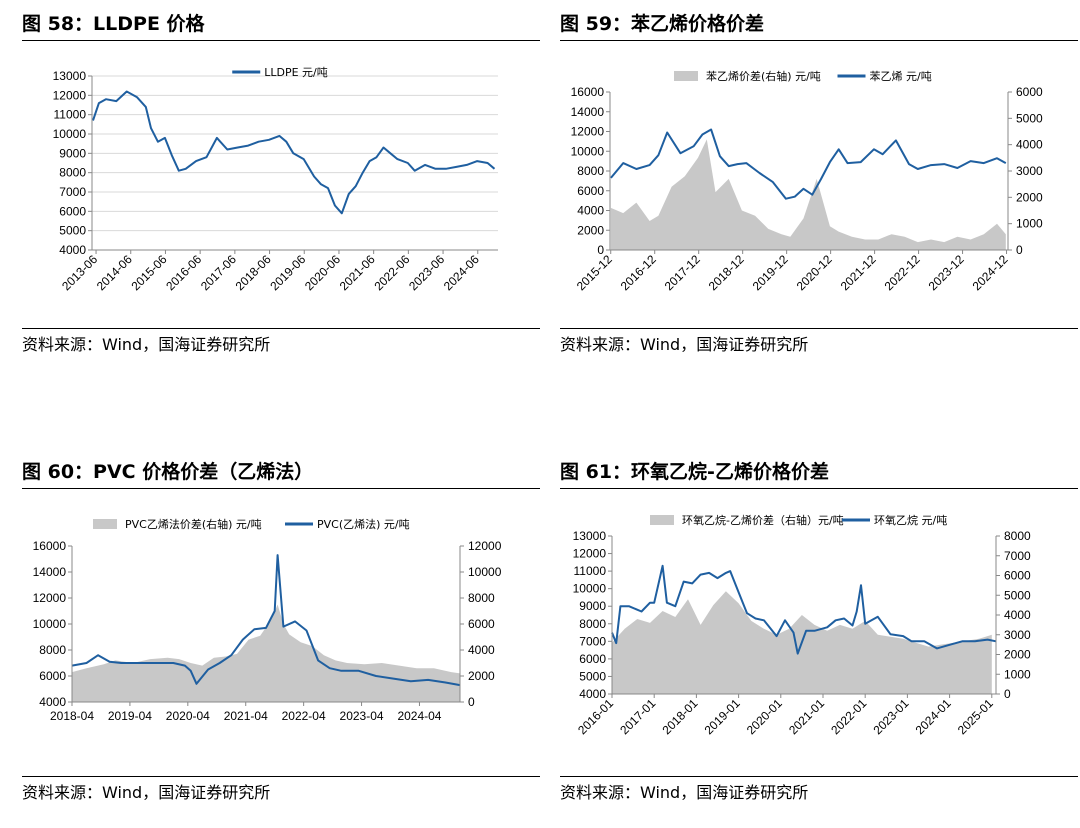  What do you see at coordinates (1017, 556) in the screenshot?
I see `right-tick-label: 7000` at bounding box center [1017, 556].